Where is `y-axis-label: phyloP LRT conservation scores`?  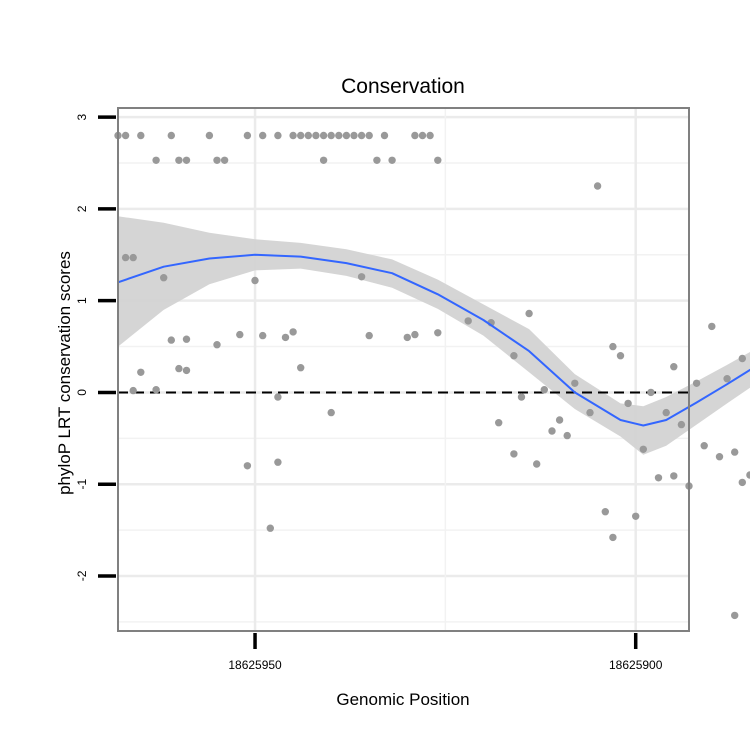
y-axis-label: phyloP LRT conservation scores is located at coordinates (64, 373).